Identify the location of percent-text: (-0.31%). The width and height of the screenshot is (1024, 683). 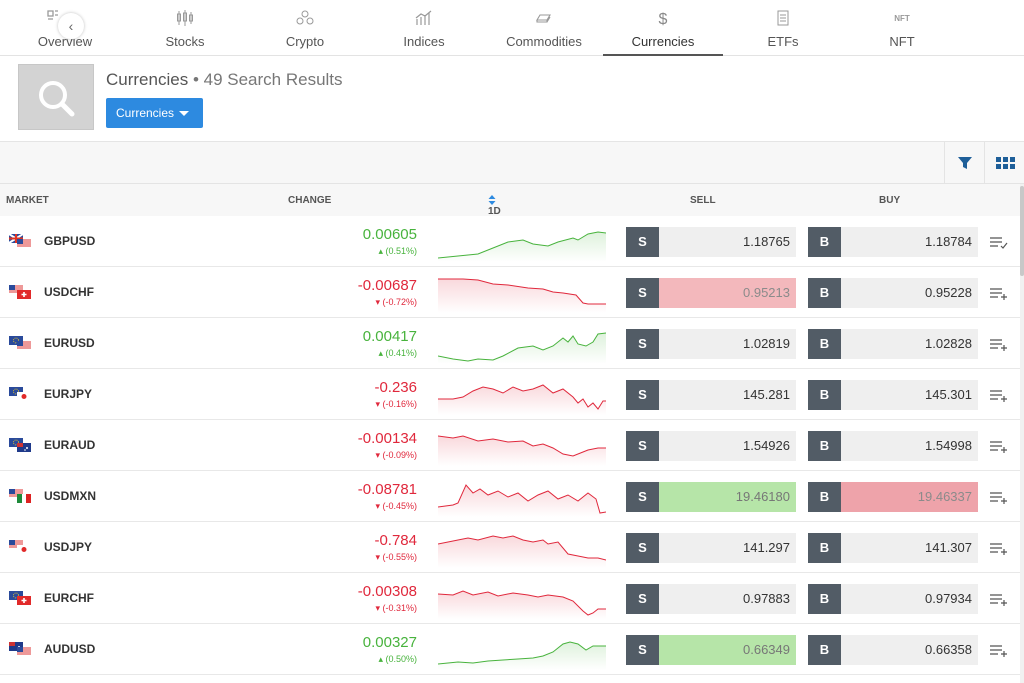
(399, 608).